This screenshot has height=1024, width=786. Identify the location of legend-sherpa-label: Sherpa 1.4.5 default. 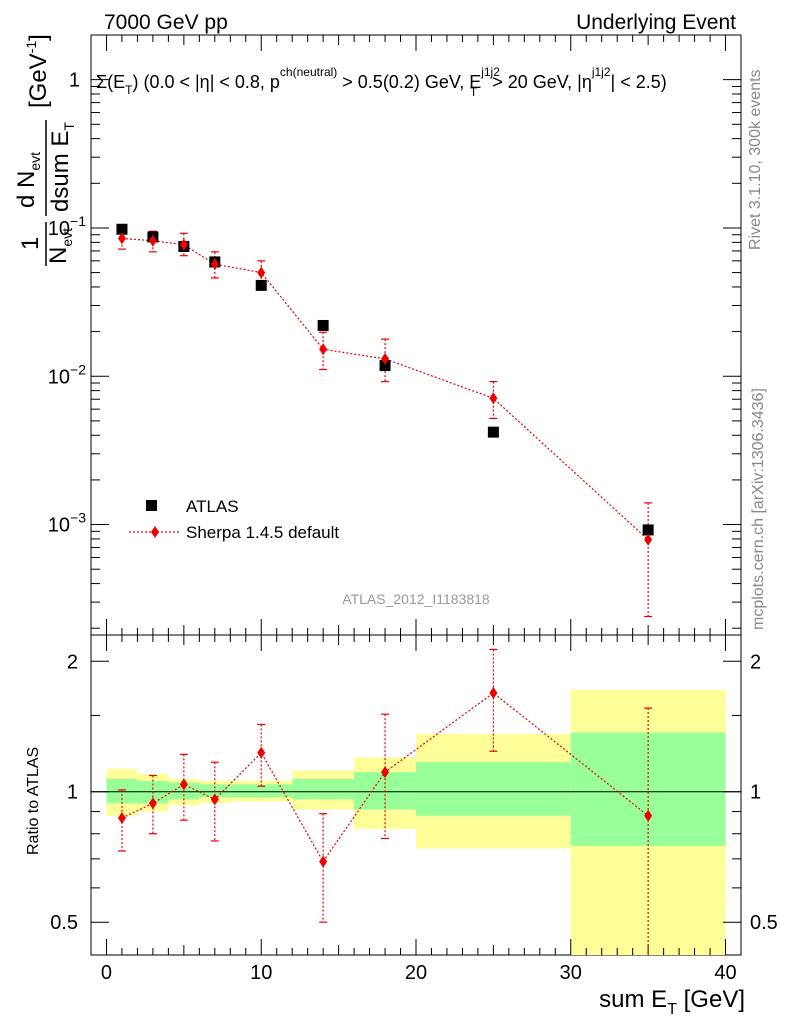
(262, 532).